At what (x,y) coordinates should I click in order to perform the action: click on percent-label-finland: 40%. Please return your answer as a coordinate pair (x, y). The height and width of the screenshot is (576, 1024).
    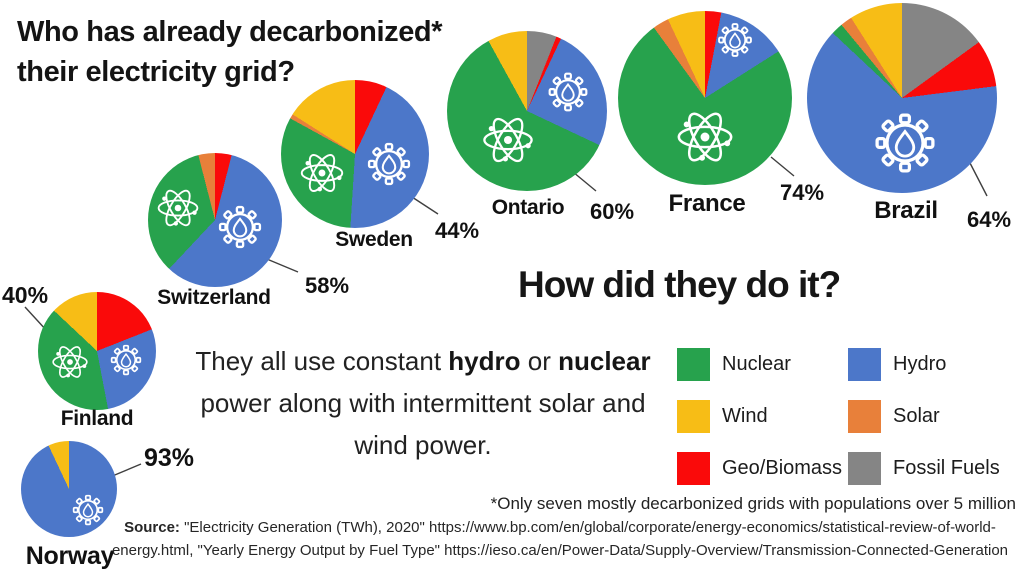
    Looking at the image, I should click on (25, 295).